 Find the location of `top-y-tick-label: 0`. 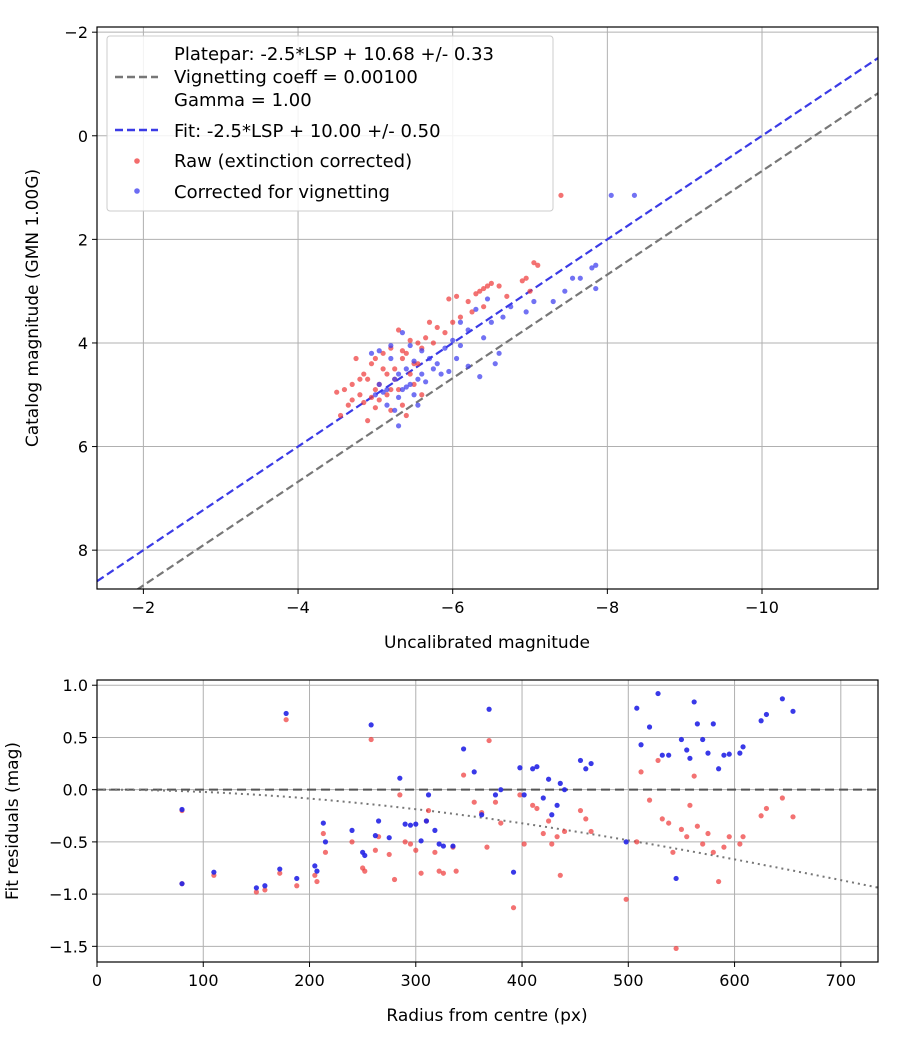

top-y-tick-label: 0 is located at coordinates (83, 136).